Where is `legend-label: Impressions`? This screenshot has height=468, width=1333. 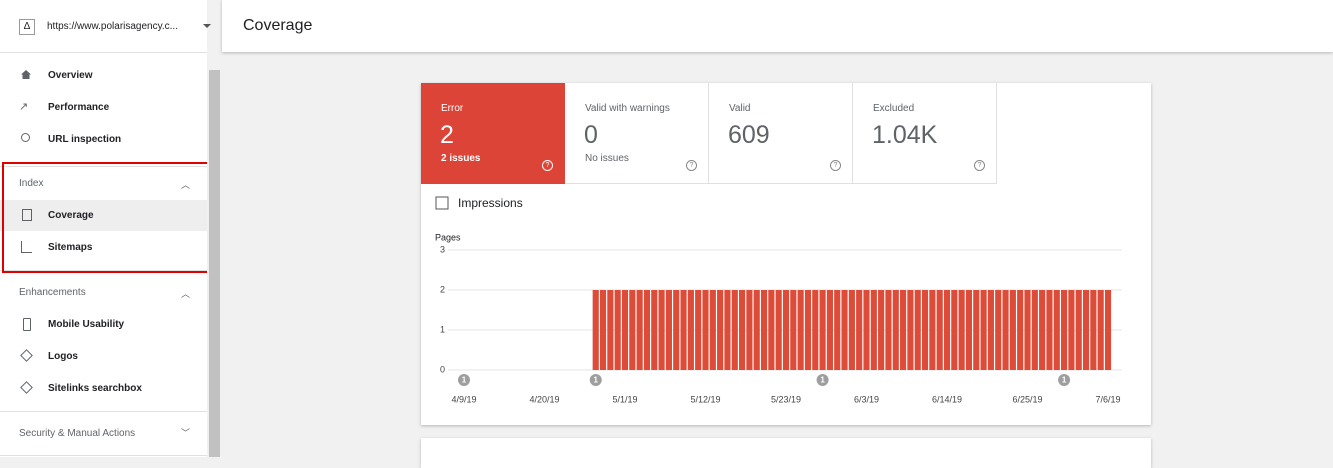 legend-label: Impressions is located at coordinates (490, 203).